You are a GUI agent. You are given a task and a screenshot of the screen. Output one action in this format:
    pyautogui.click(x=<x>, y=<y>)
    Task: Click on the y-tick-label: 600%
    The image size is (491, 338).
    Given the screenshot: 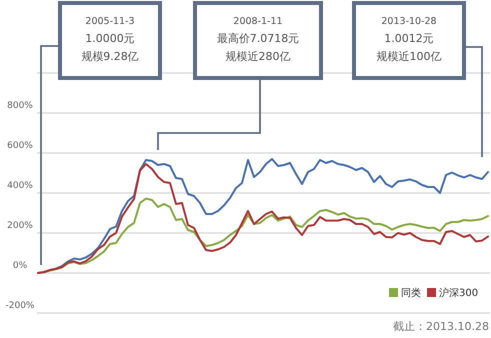 What is the action you would take?
    pyautogui.click(x=20, y=146)
    